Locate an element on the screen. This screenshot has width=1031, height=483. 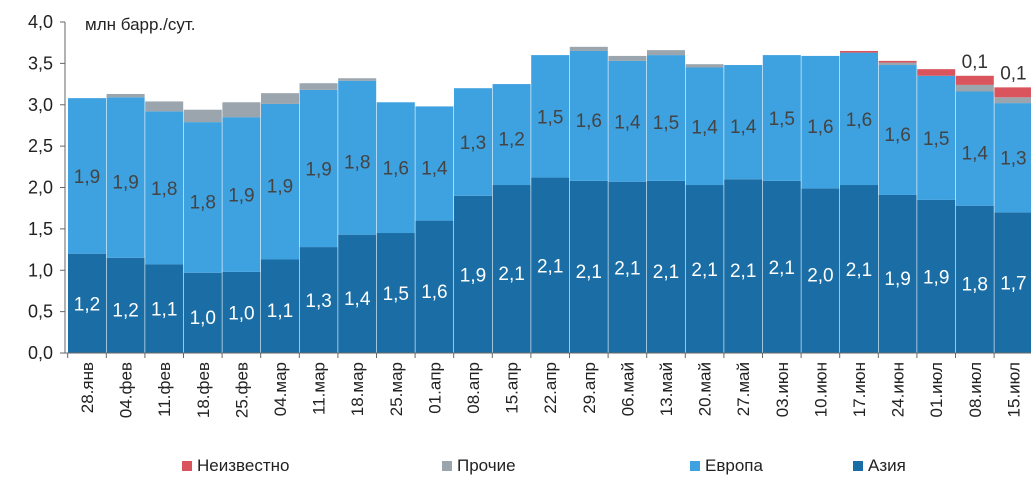
x-tick-label: 20.май is located at coordinates (705, 389).